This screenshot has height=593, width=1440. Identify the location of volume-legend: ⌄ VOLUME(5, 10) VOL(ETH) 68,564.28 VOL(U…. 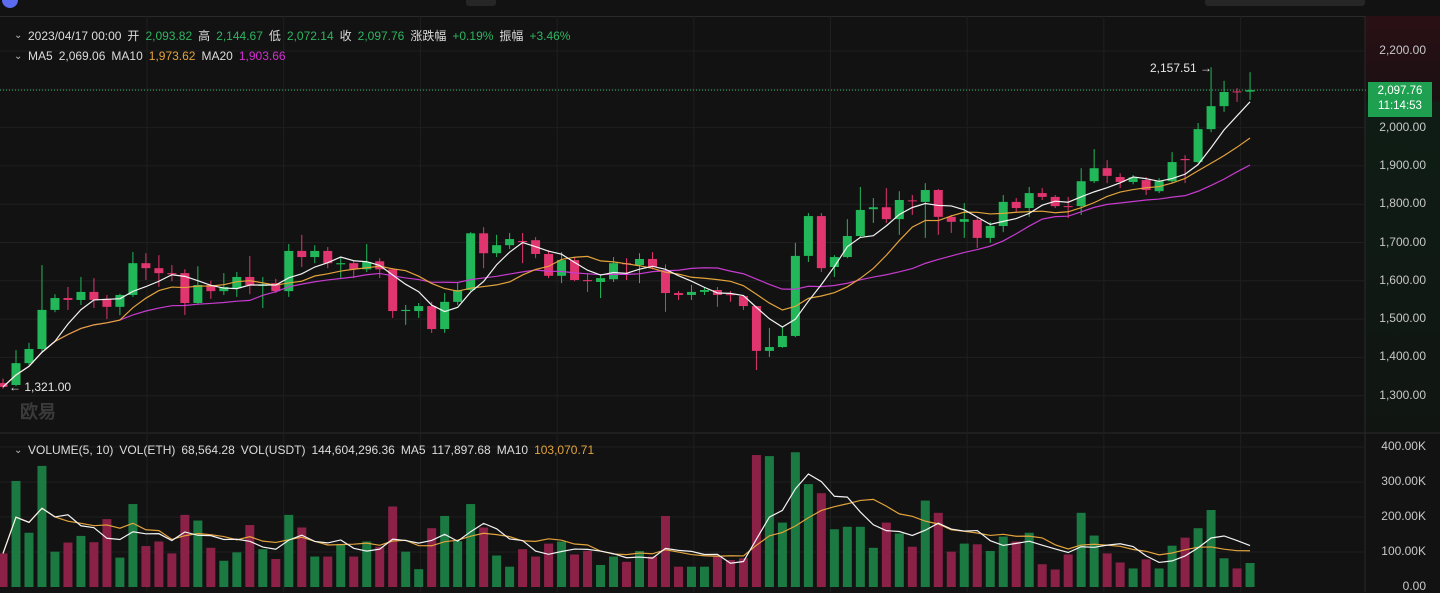
(307, 450).